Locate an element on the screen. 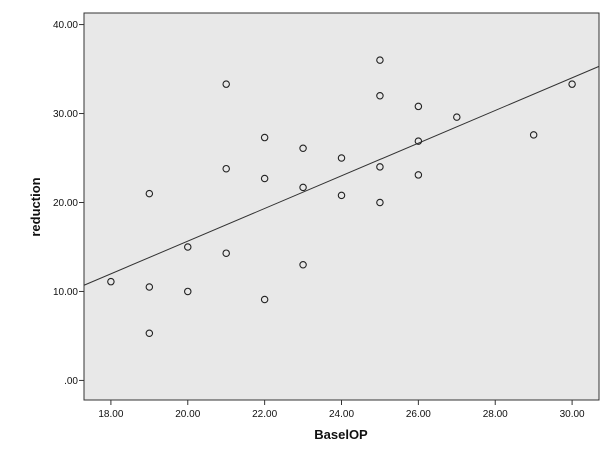  x-tick-label: 22.00 is located at coordinates (264, 414).